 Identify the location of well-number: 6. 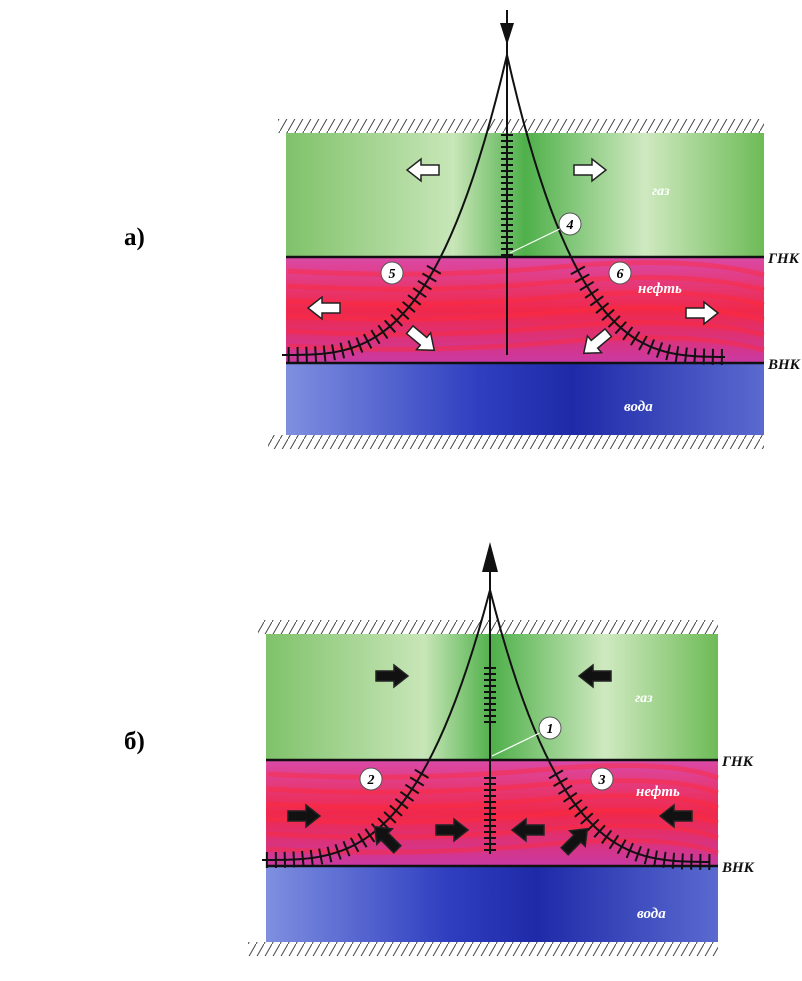
(620, 274).